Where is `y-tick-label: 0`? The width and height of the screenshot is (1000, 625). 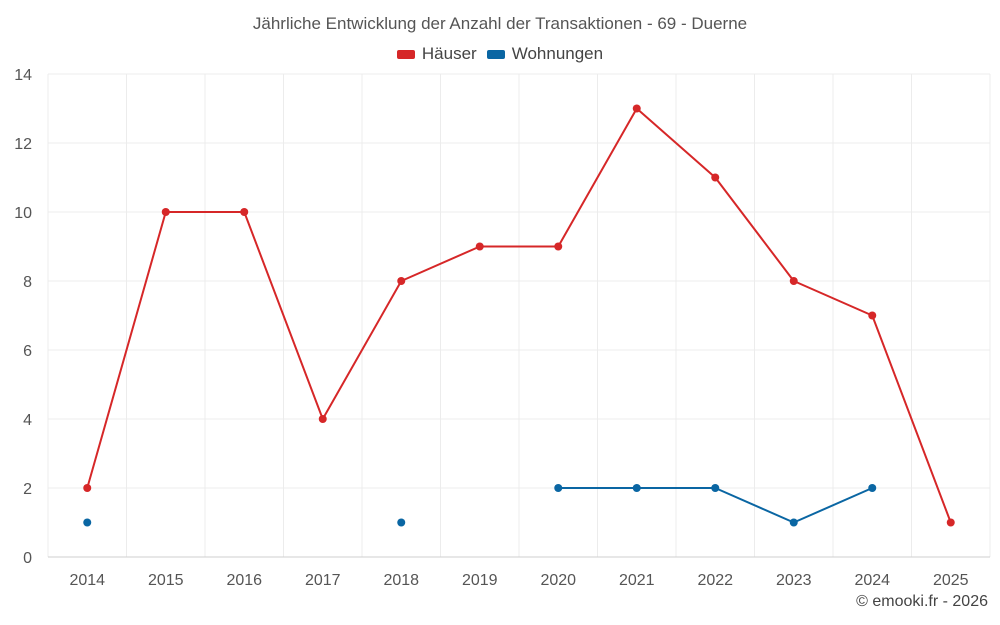
y-tick-label: 0 is located at coordinates (27, 558).